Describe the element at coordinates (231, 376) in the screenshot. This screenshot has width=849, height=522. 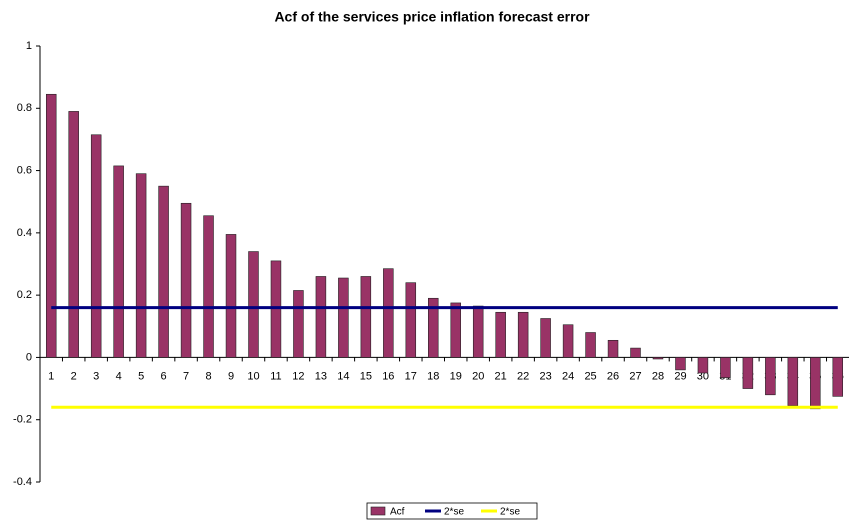
I see `x-tick-label: 9` at that location.